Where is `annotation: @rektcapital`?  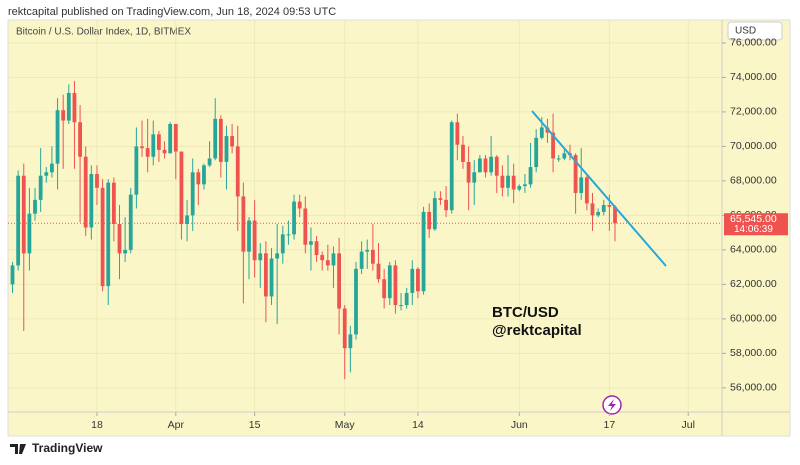
annotation: @rektcapital is located at coordinates (537, 330).